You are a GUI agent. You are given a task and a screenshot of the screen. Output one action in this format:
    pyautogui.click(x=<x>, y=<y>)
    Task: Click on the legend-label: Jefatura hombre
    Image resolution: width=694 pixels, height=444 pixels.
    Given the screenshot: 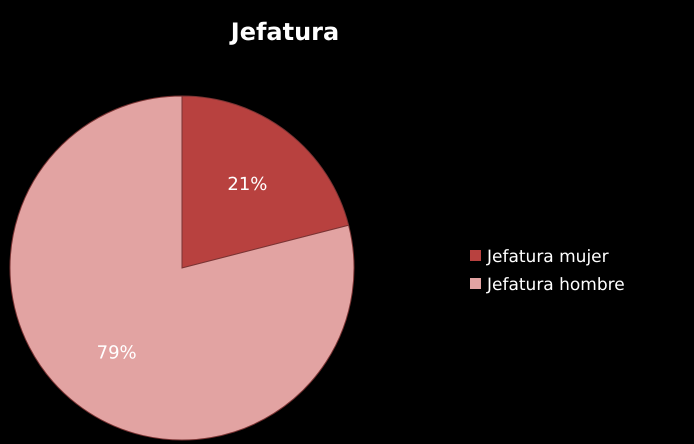 What is the action you would take?
    pyautogui.click(x=555, y=284)
    